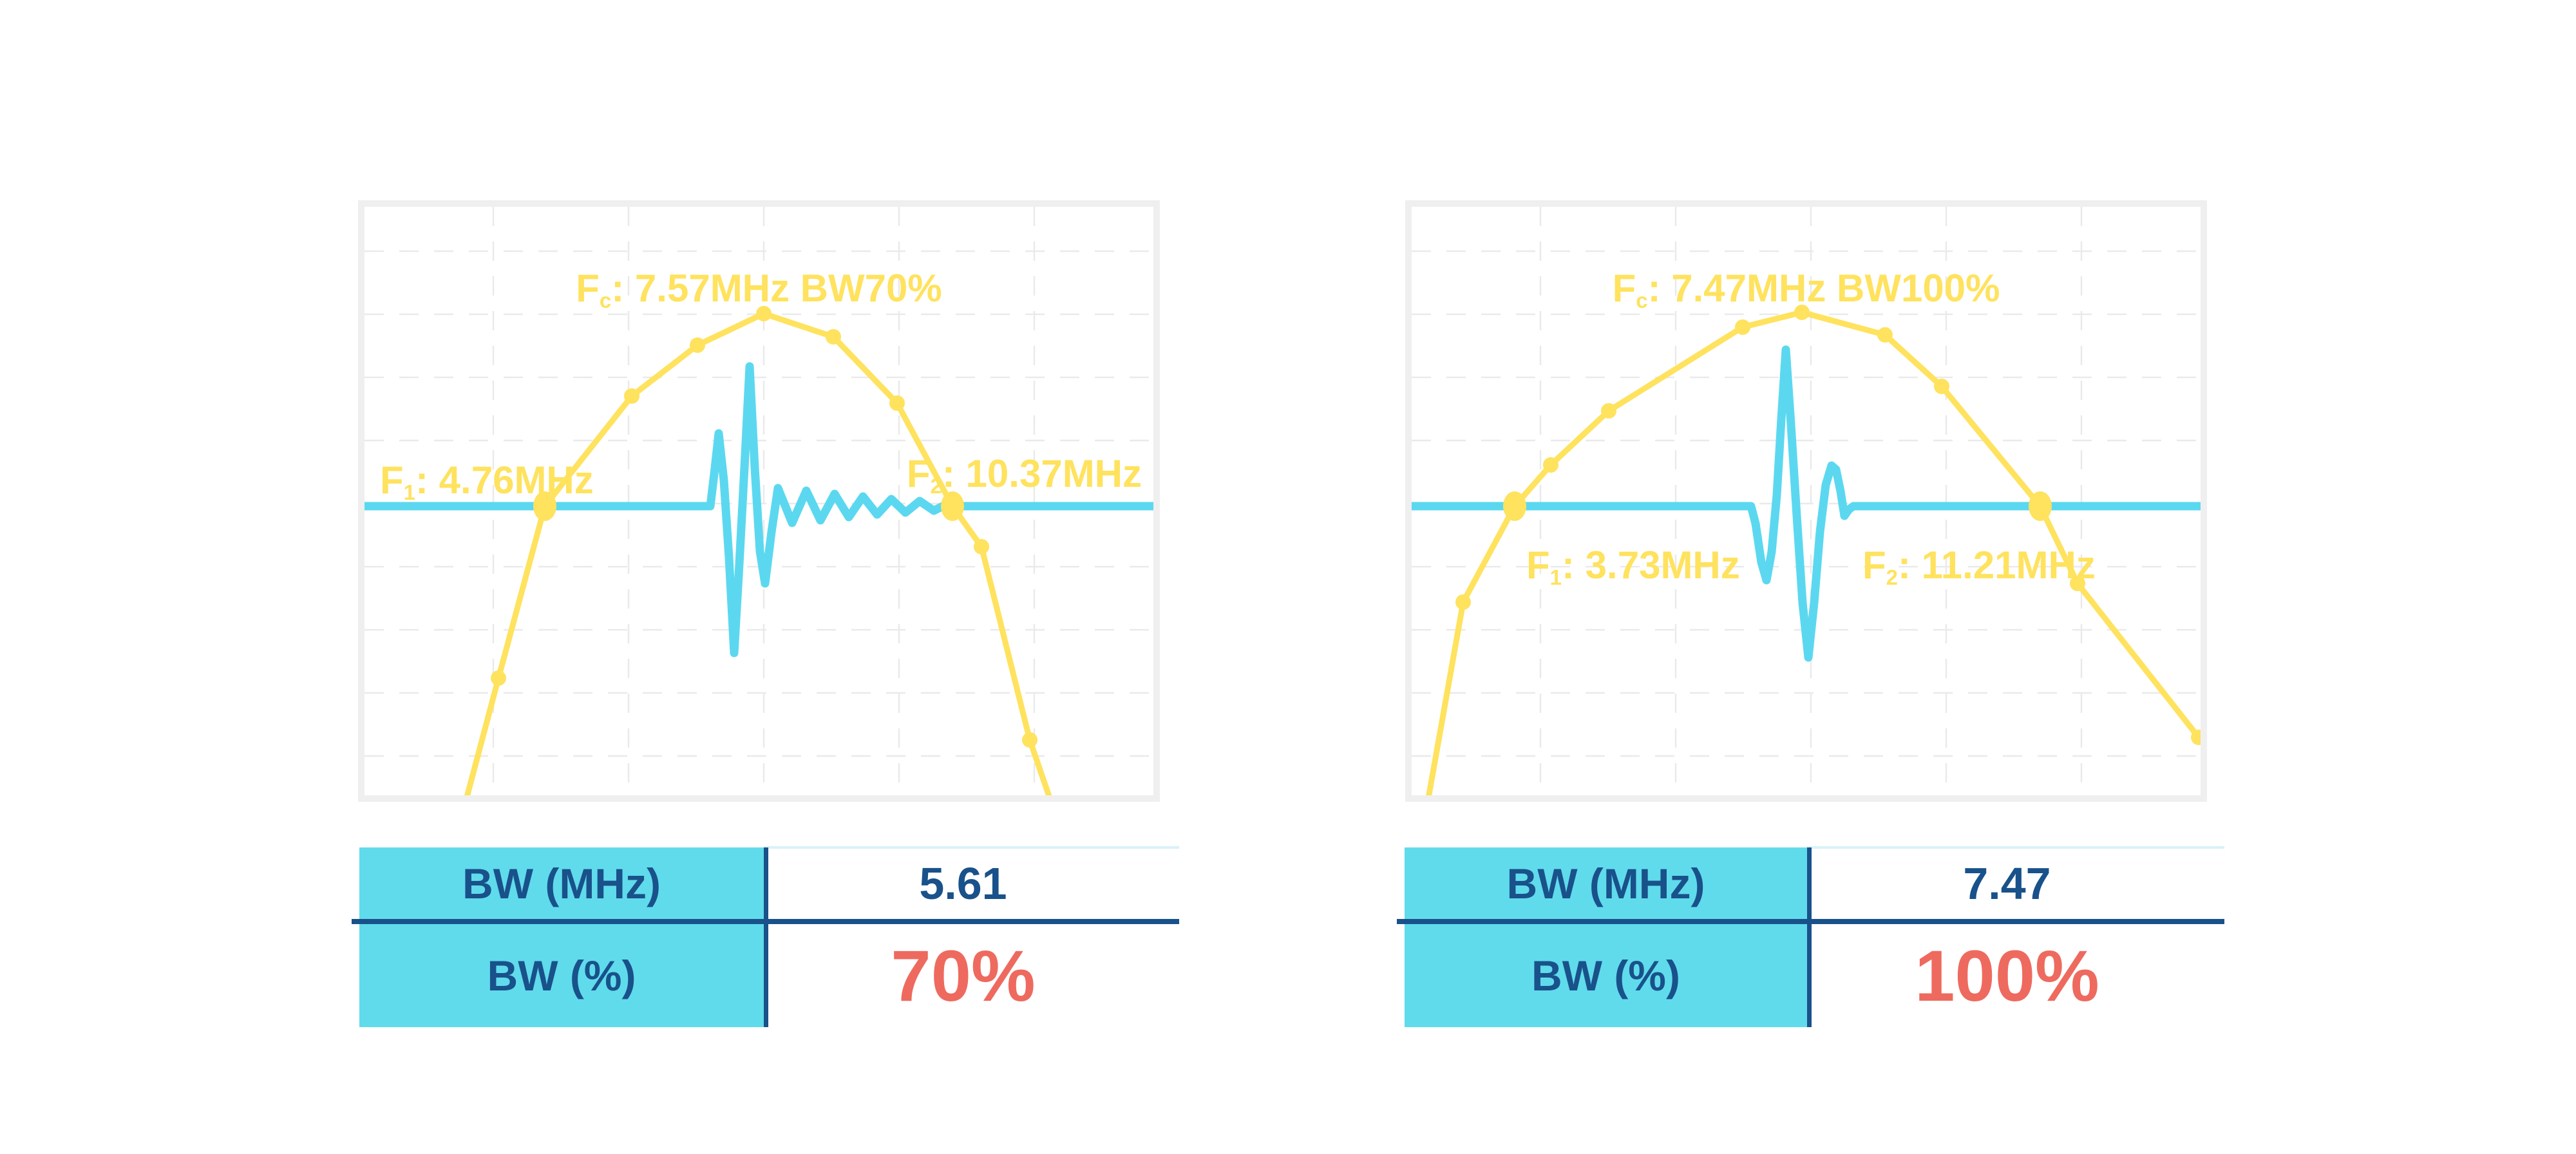 This screenshot has width=2576, height=1154. Describe the element at coordinates (1633, 566) in the screenshot. I see `f1-label-broadband: F1: 3.73MHz` at that location.